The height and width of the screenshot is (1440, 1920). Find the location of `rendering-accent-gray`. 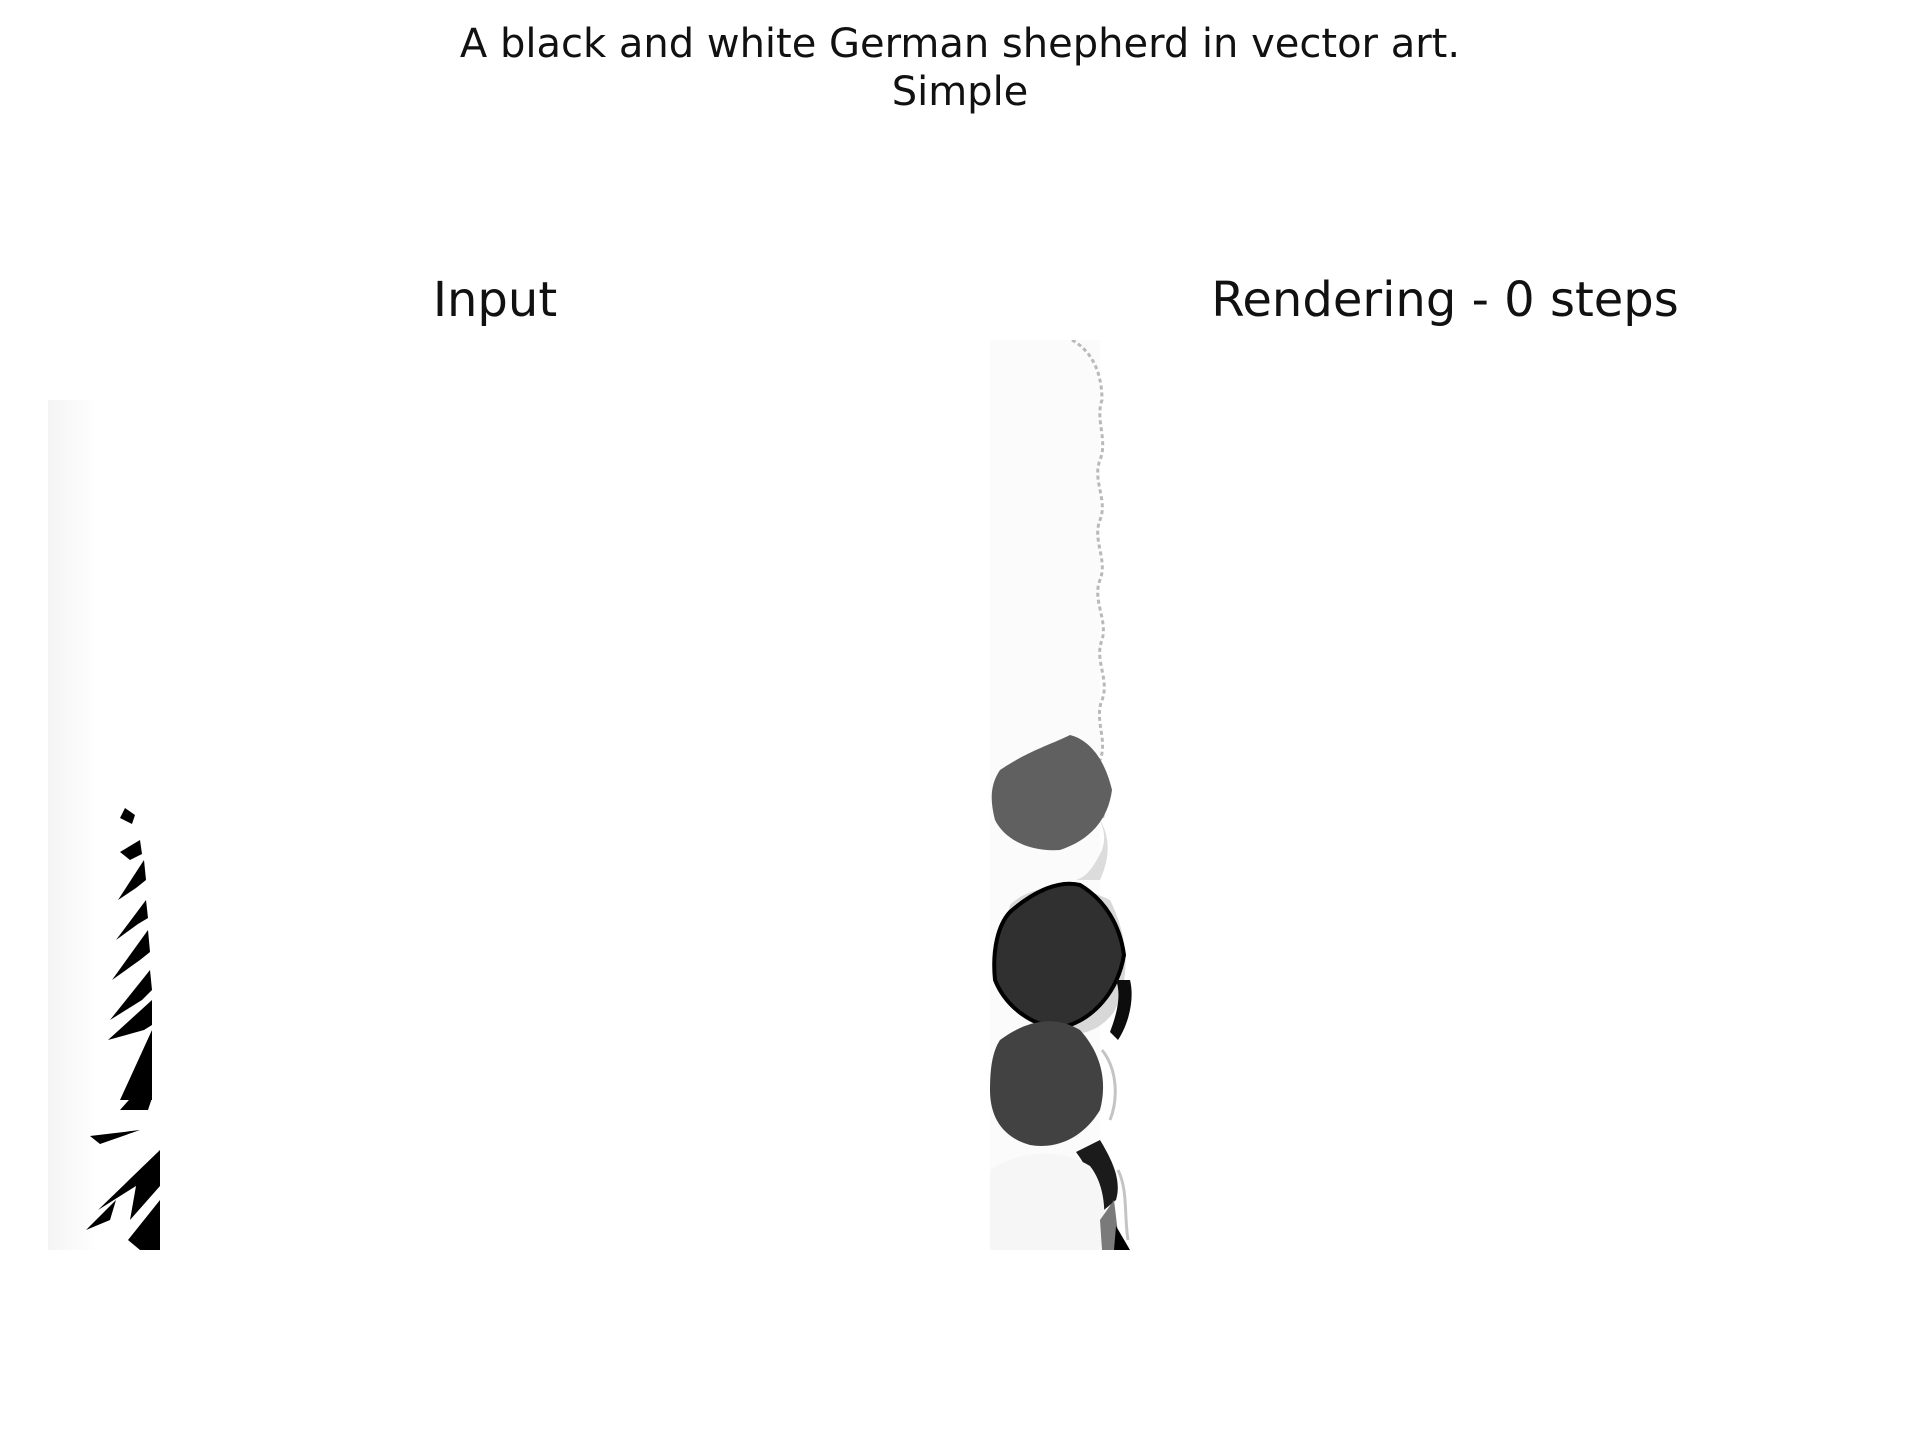

rendering-accent-gray is located at coordinates (1110, 1225).